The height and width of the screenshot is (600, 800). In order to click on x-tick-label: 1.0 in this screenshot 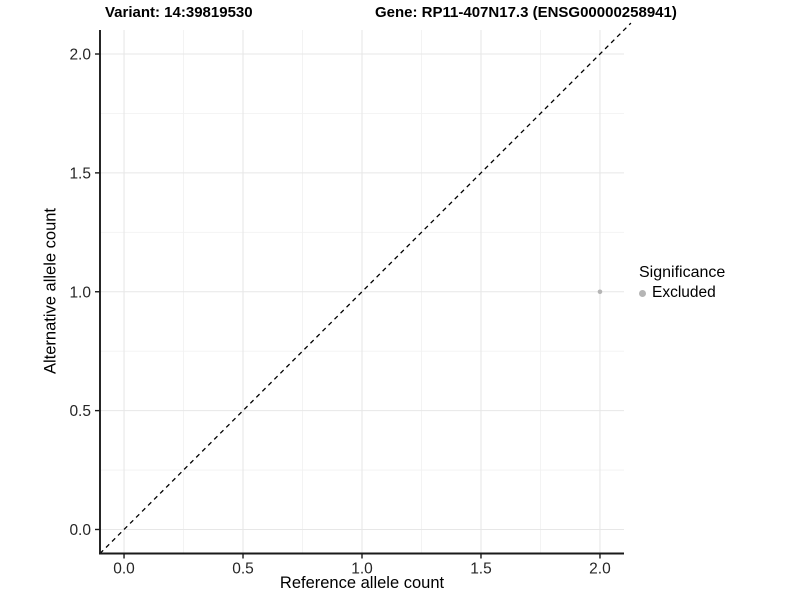, I will do `click(362, 569)`.